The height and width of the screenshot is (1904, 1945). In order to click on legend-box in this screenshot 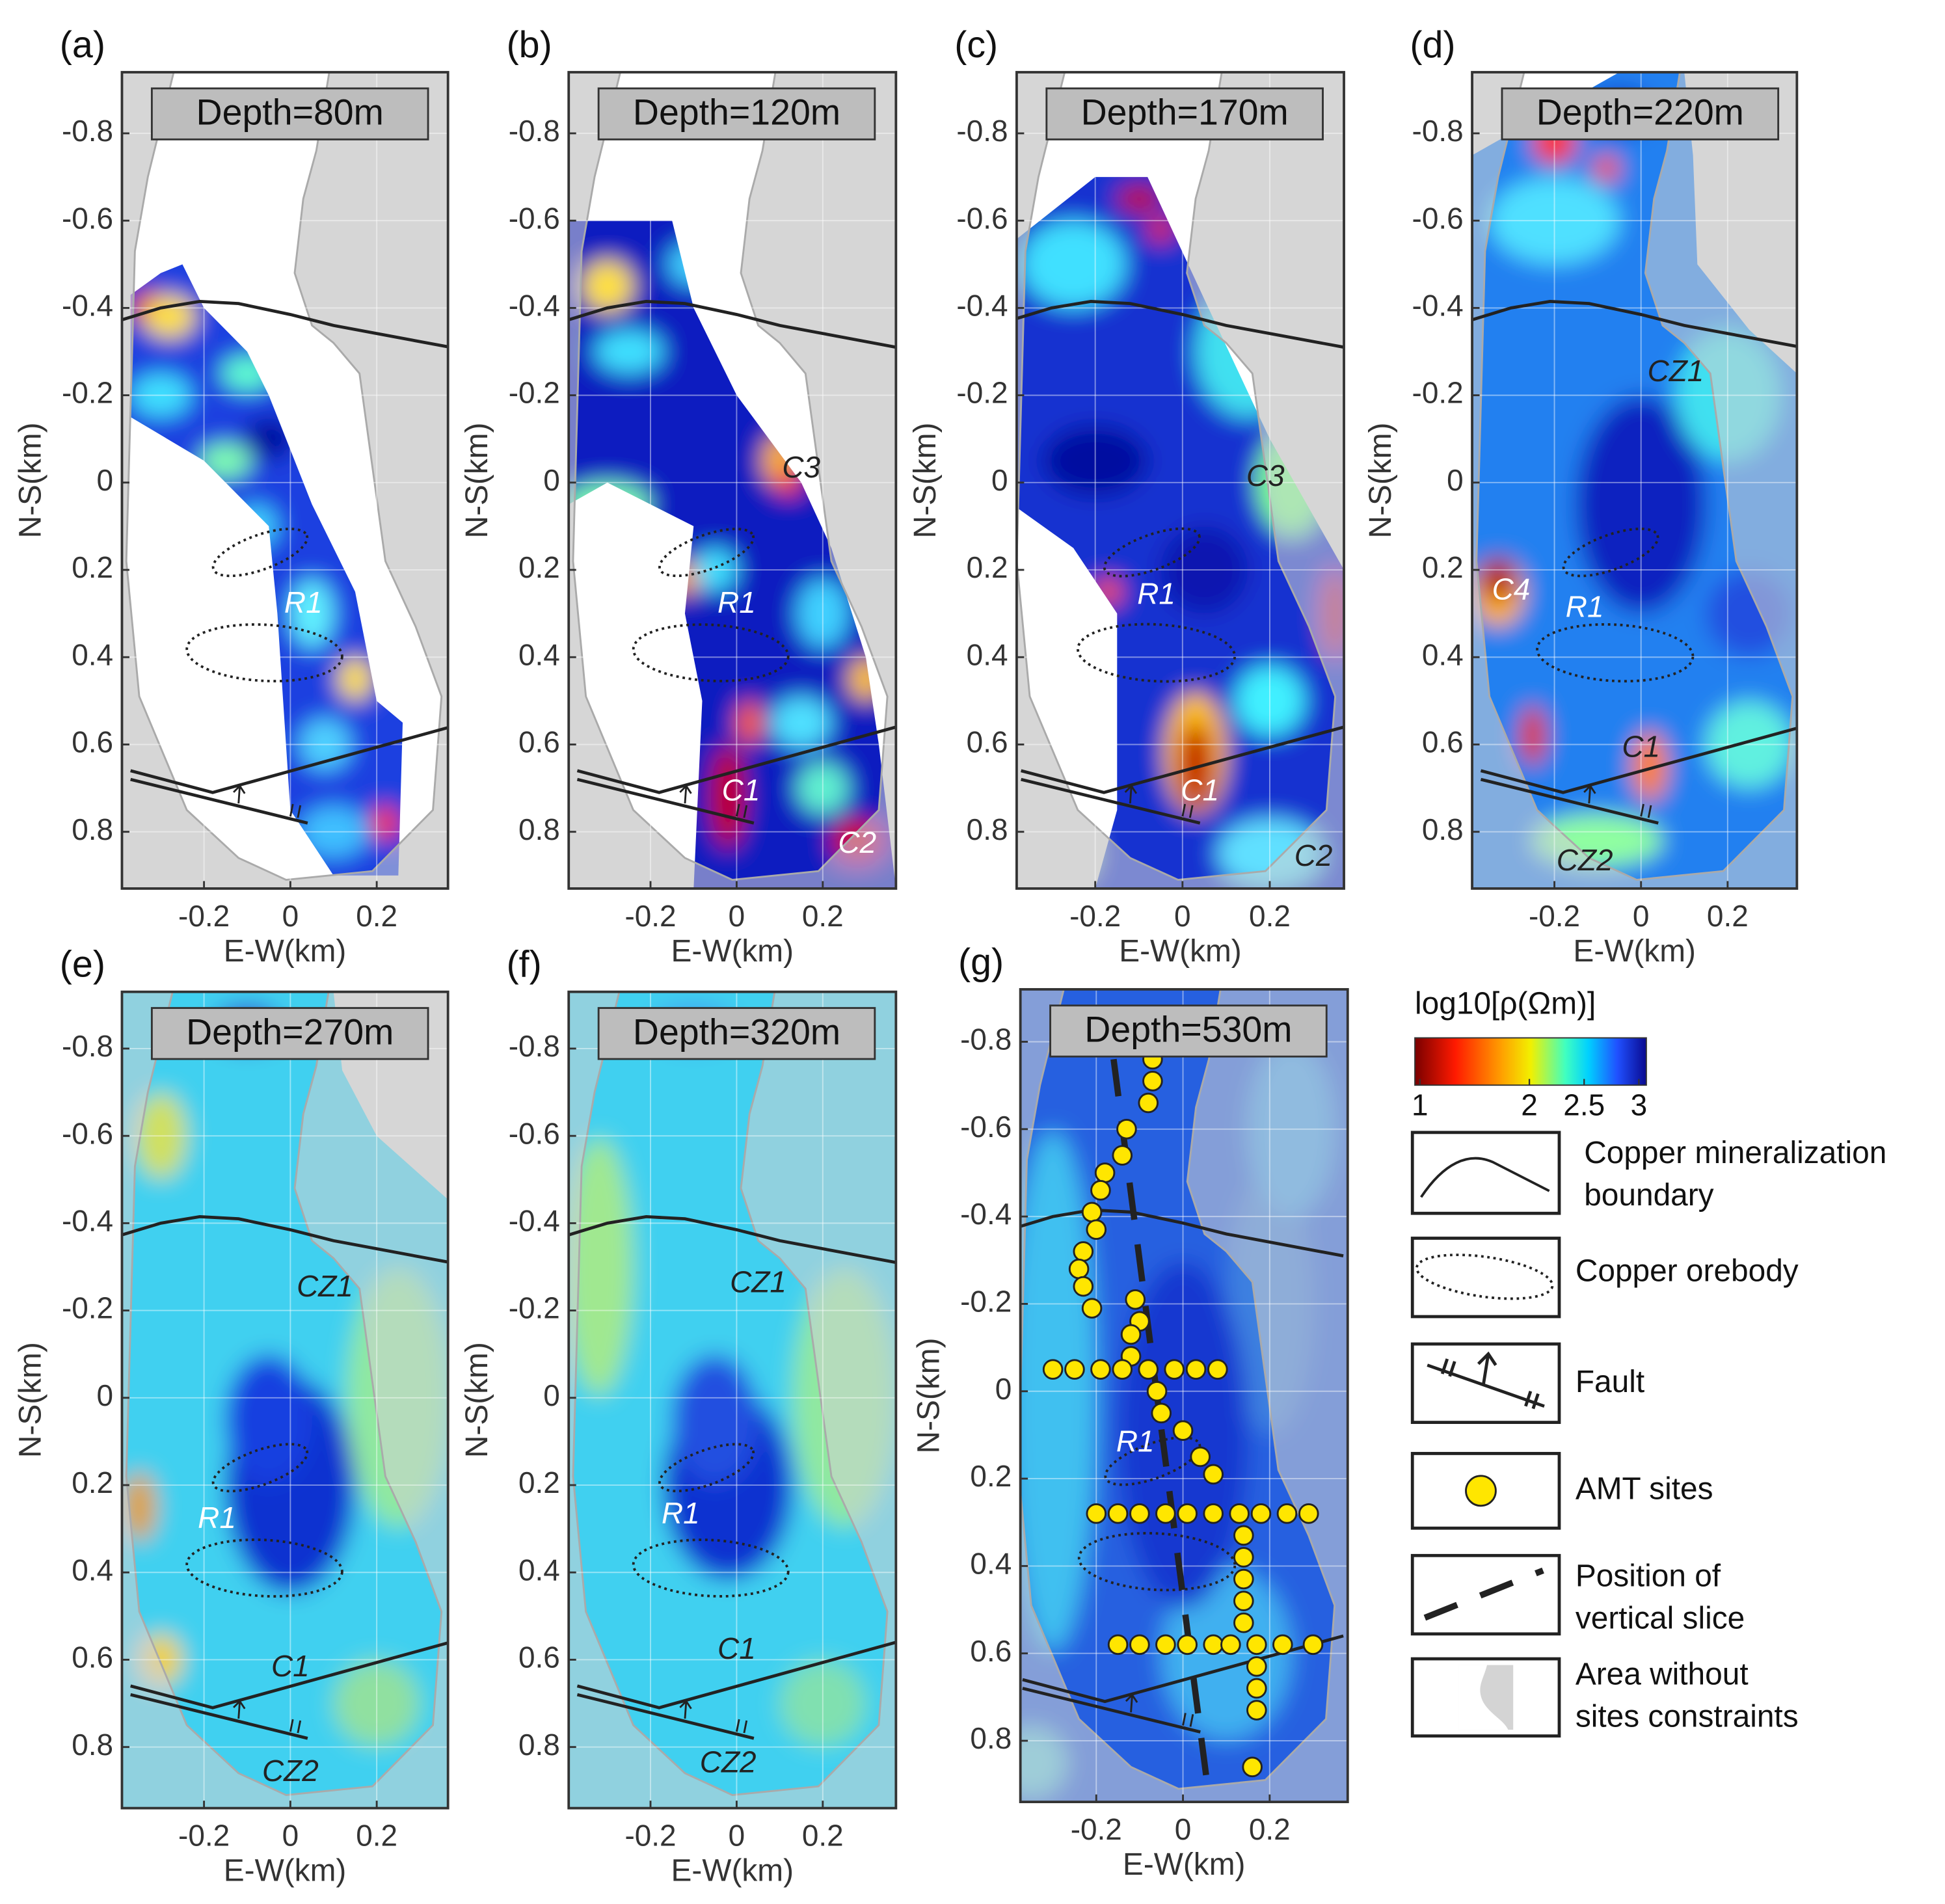, I will do `click(1485, 1173)`.